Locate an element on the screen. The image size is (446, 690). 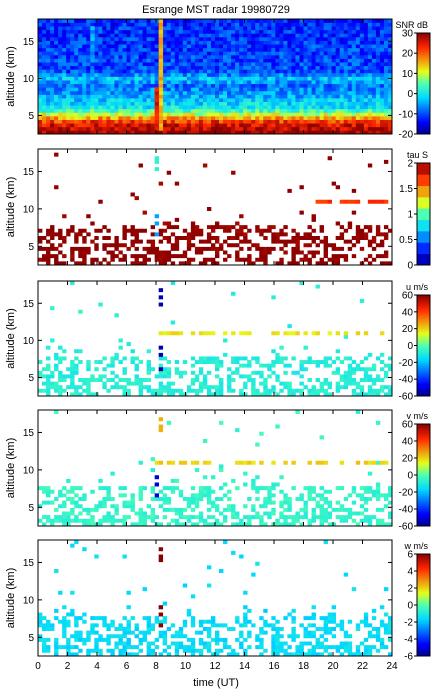
colorbar-tick-label: 20 is located at coordinates (408, 329).